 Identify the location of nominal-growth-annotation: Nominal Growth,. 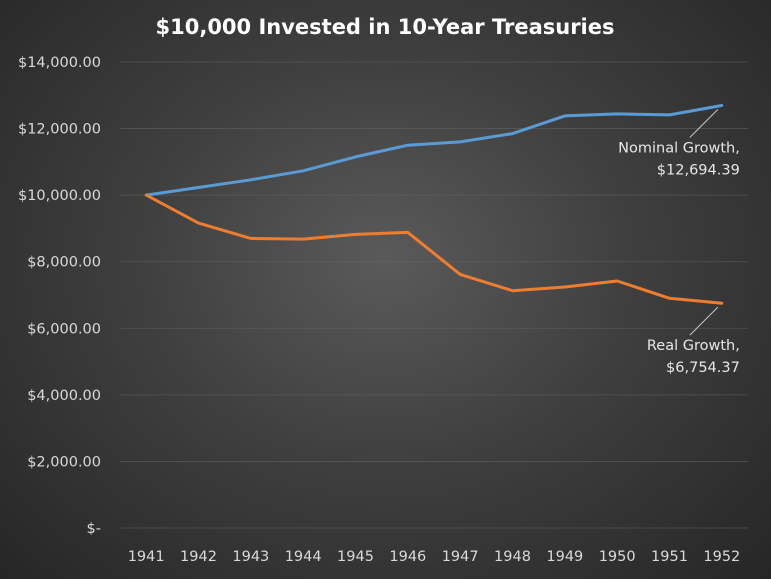
(679, 148).